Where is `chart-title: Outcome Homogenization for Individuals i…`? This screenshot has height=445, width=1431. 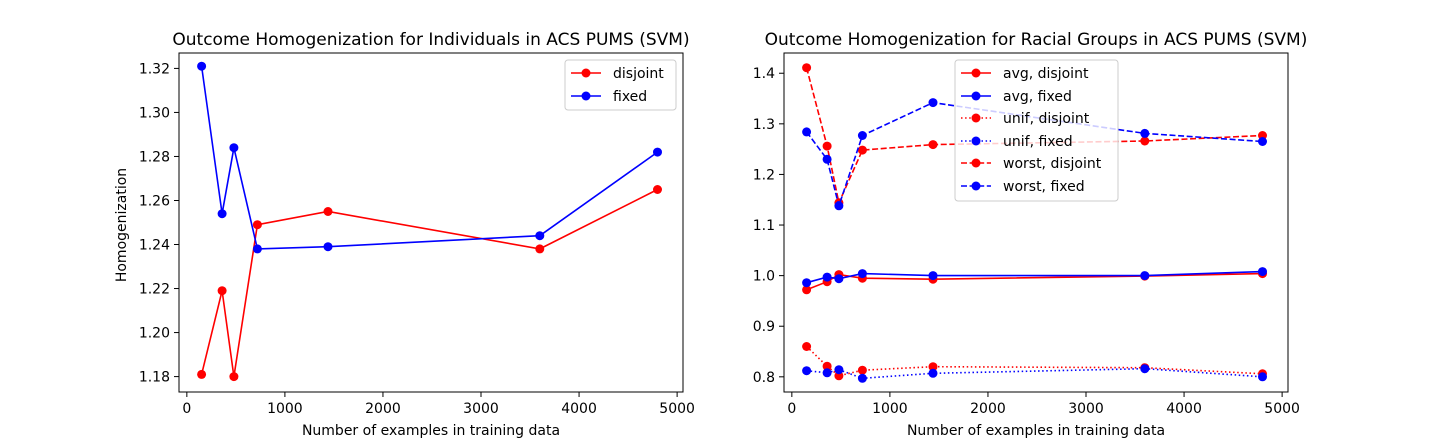
chart-title: Outcome Homogenization for Individuals i… is located at coordinates (430, 40).